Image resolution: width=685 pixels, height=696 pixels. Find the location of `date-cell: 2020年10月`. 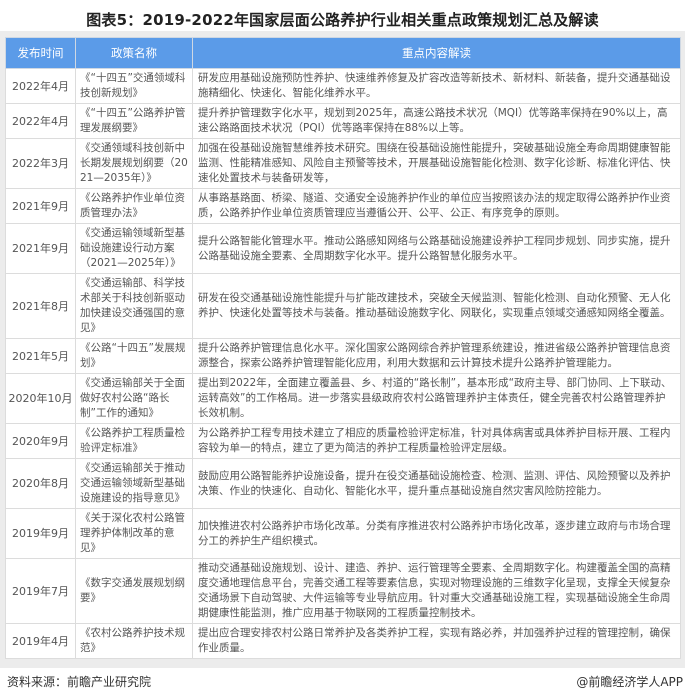

date-cell: 2020年10月 is located at coordinates (40, 398).